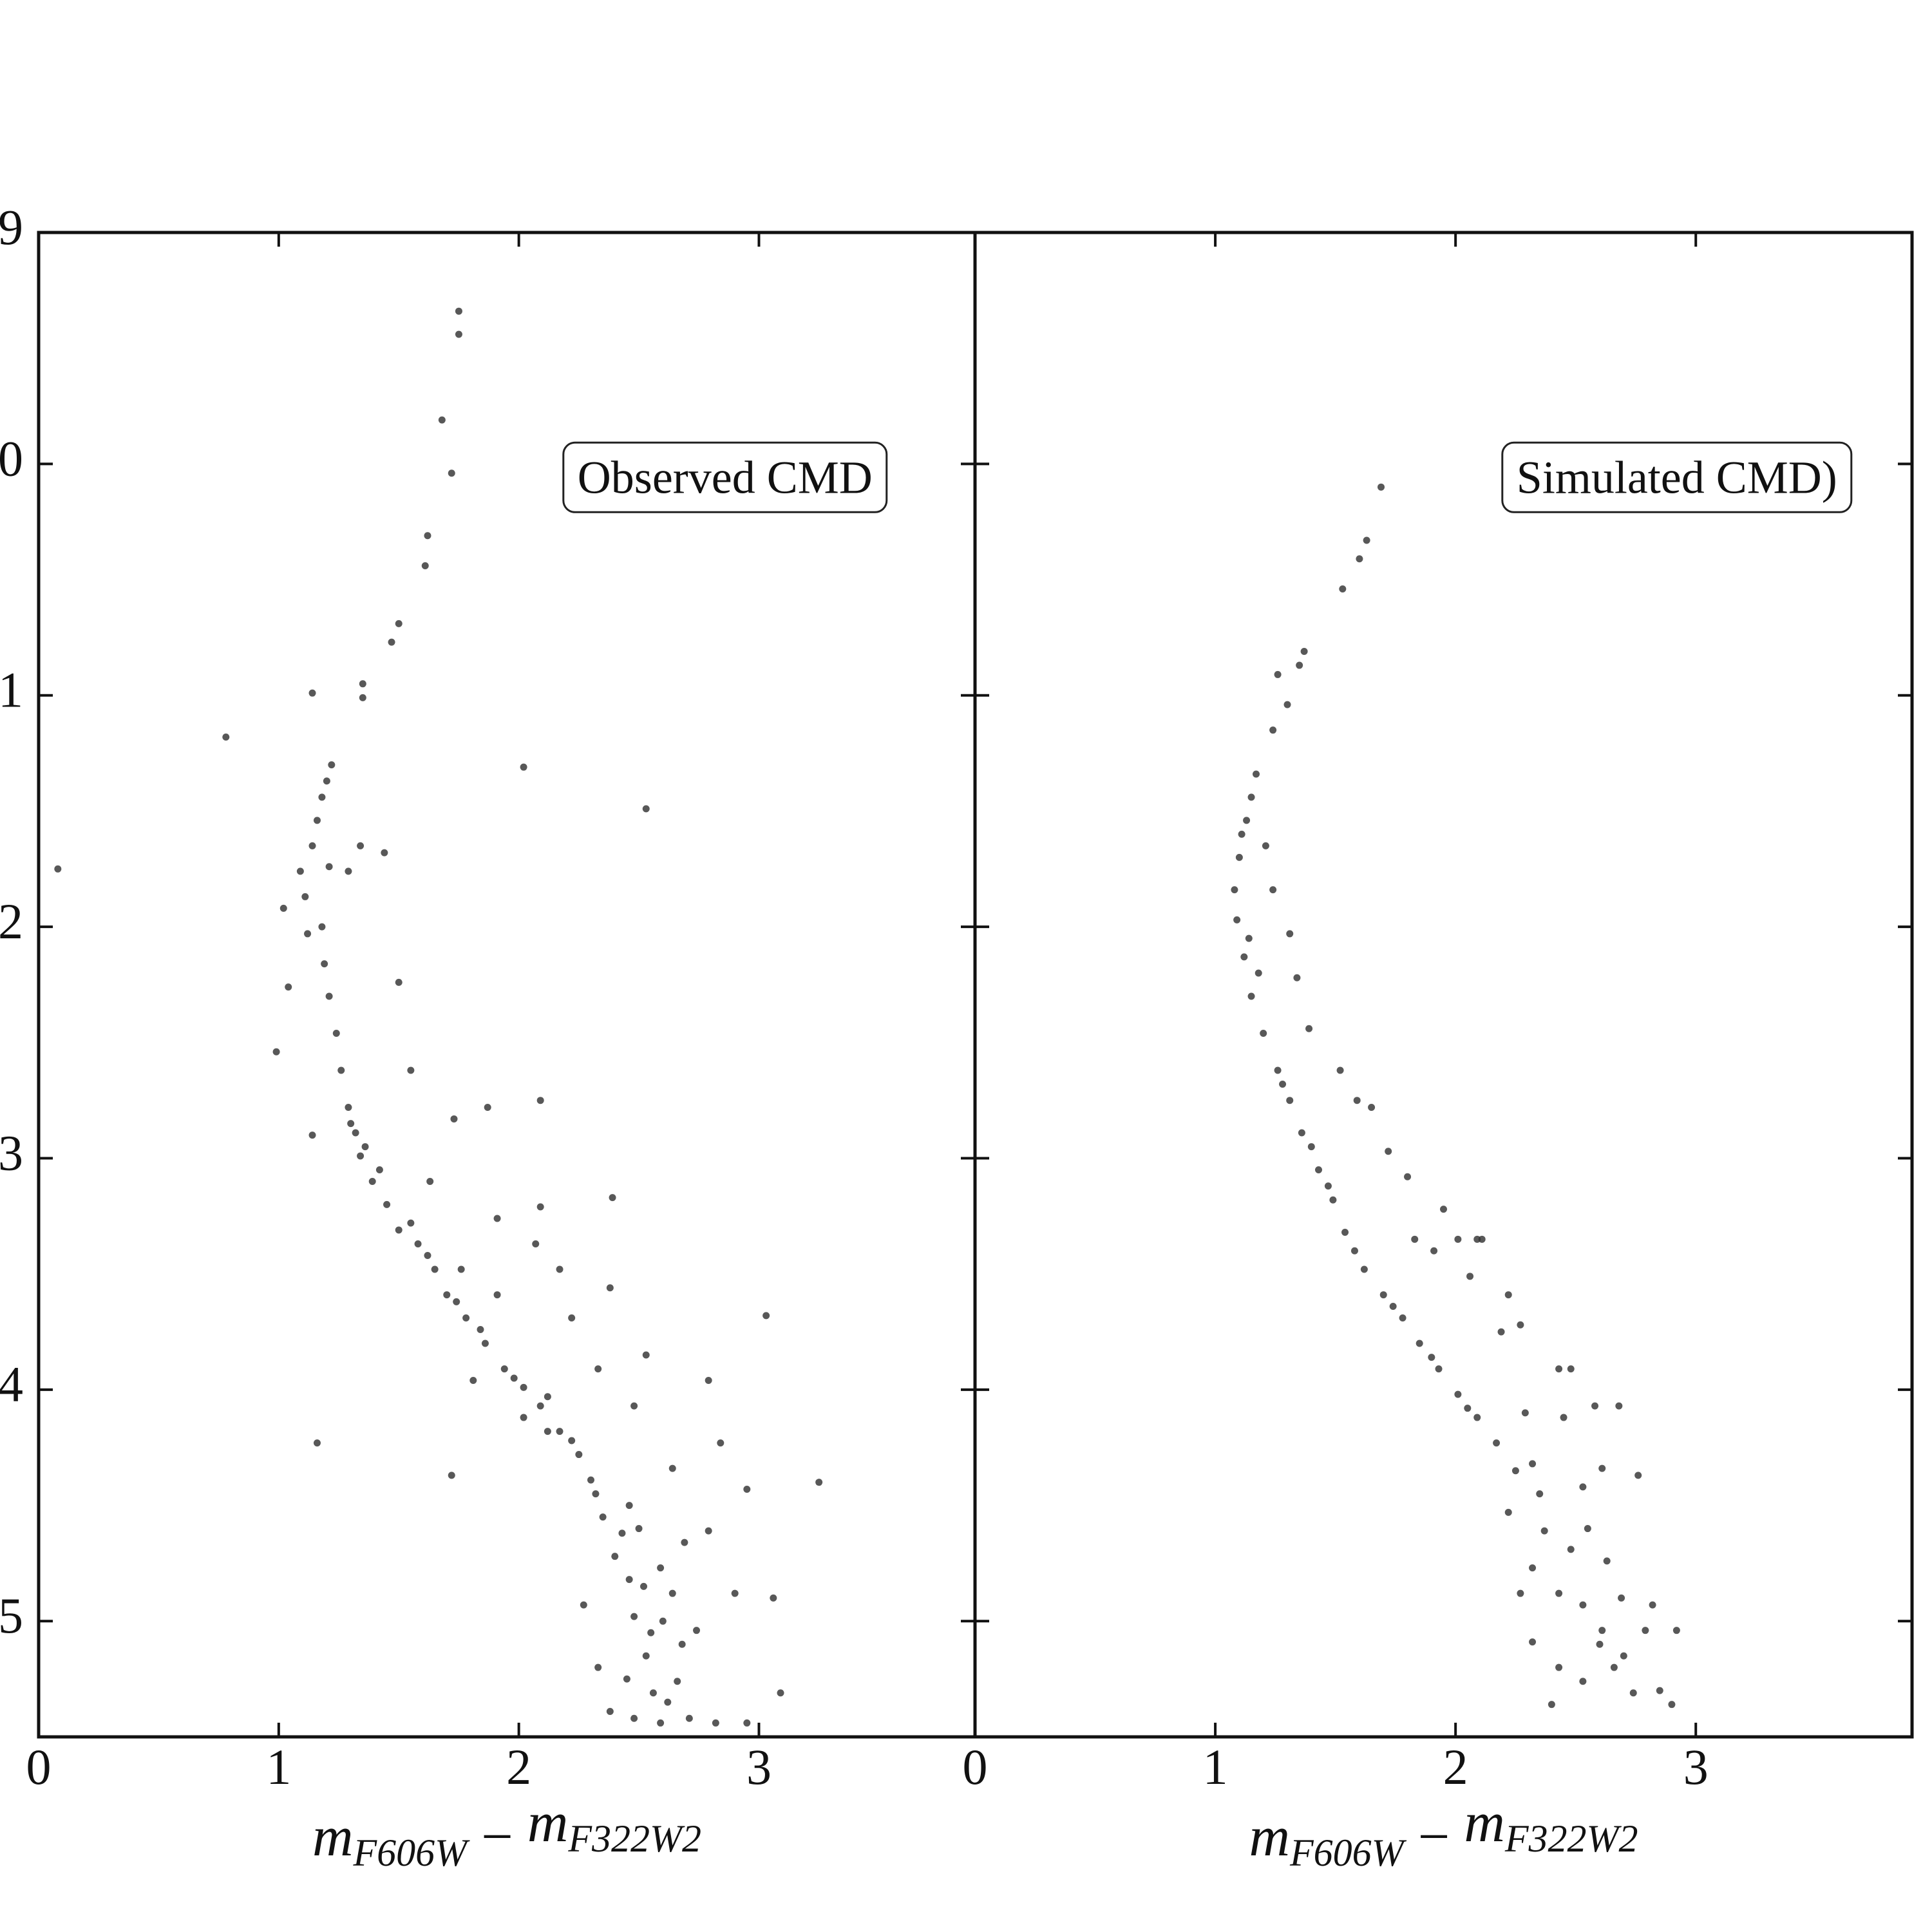 The image size is (1932, 1932). What do you see at coordinates (39, 1767) in the screenshot?
I see `x-tick-label: 0` at bounding box center [39, 1767].